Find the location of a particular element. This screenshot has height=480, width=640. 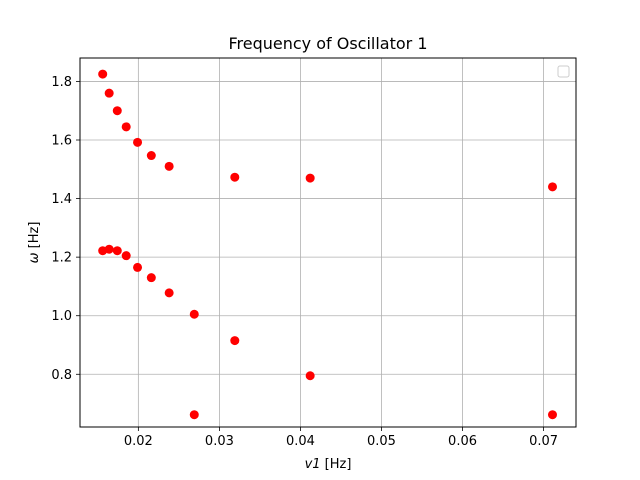

y-tick-label: 1.0 is located at coordinates (61, 316).